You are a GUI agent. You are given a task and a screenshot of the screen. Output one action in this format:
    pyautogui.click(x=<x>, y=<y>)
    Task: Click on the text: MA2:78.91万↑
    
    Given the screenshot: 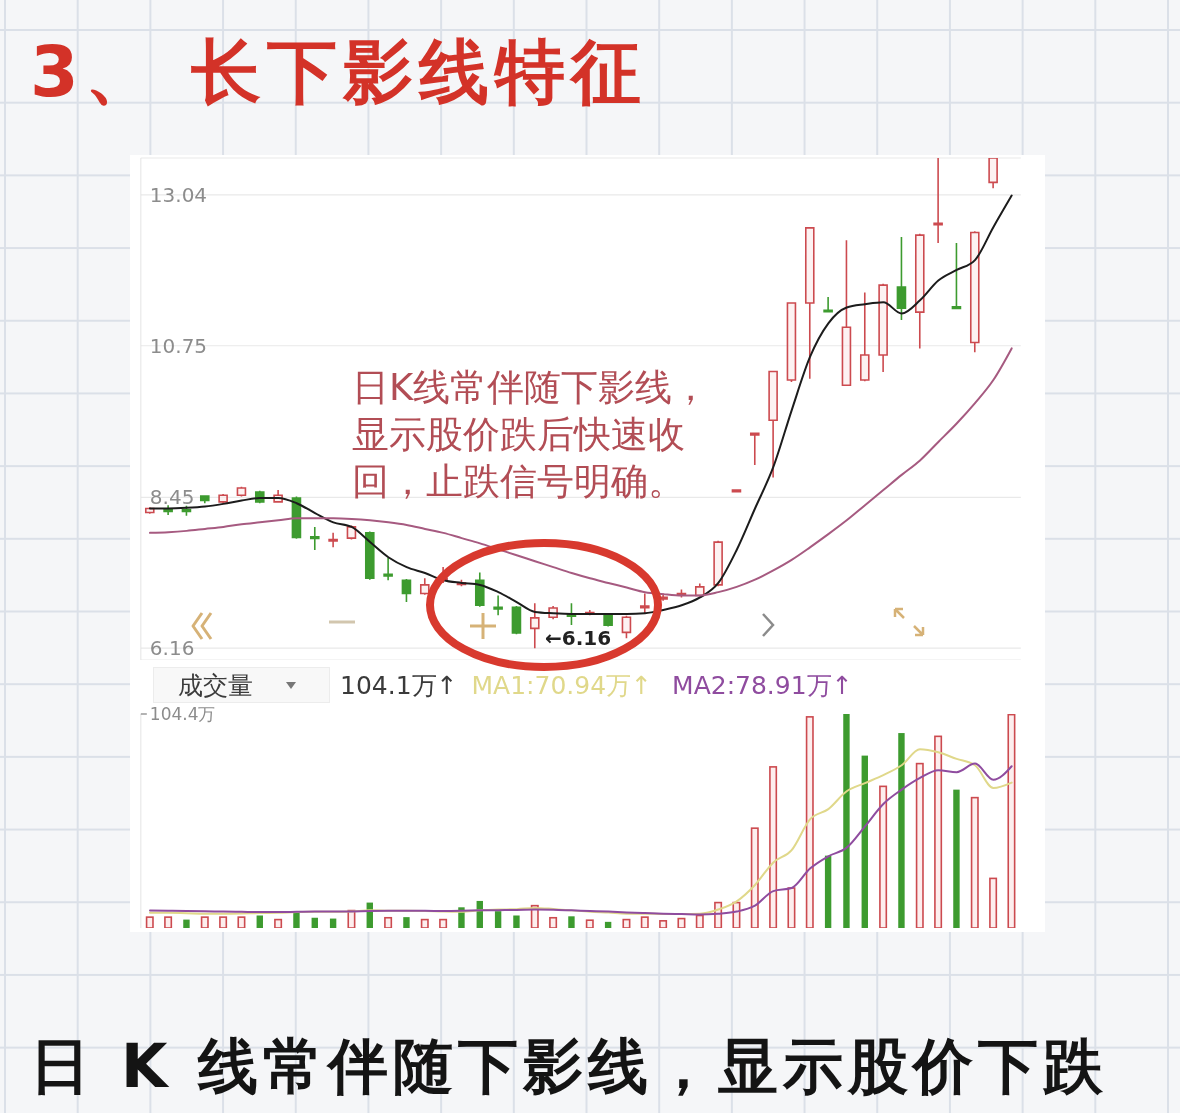 What is the action you would take?
    pyautogui.click(x=762, y=685)
    